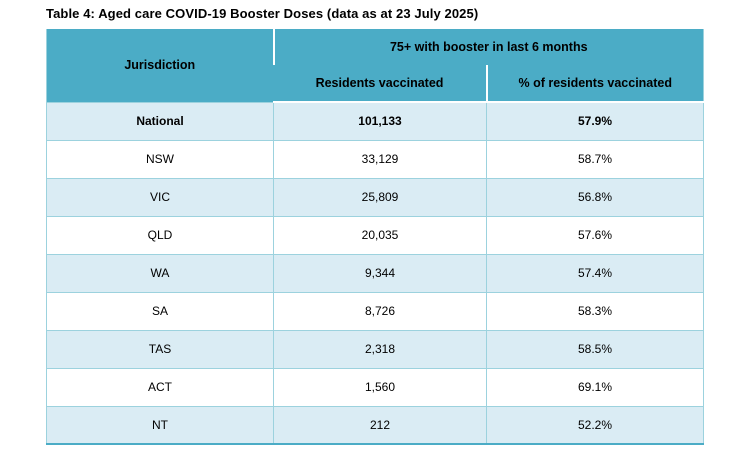  Describe the element at coordinates (380, 84) in the screenshot. I see `column-header-residents-vaccinated: Residents vaccinated` at that location.